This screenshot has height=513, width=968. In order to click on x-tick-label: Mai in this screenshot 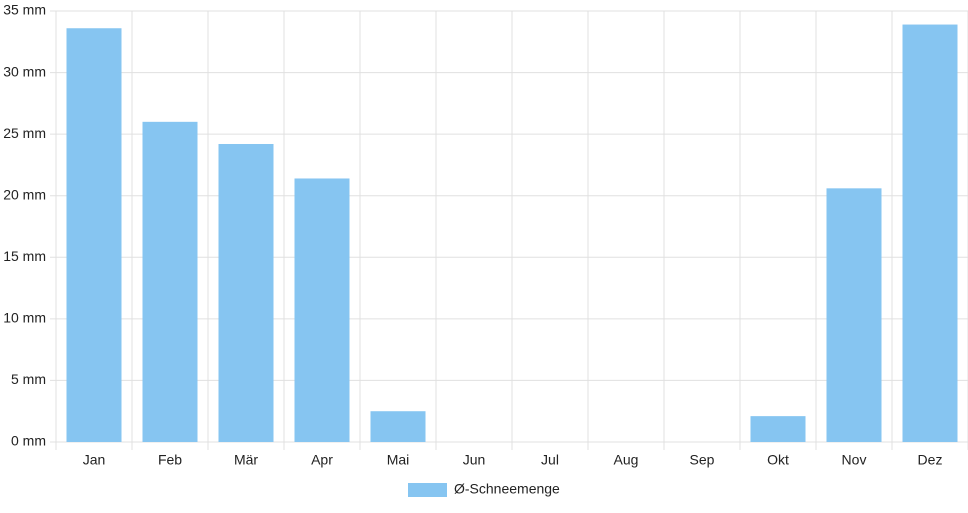, I will do `click(398, 460)`.